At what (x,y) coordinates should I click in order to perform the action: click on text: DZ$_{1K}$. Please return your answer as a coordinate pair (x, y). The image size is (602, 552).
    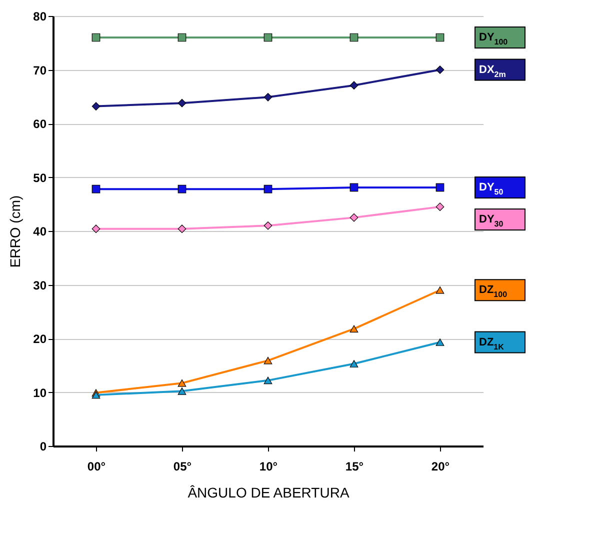
    Looking at the image, I should click on (491, 344).